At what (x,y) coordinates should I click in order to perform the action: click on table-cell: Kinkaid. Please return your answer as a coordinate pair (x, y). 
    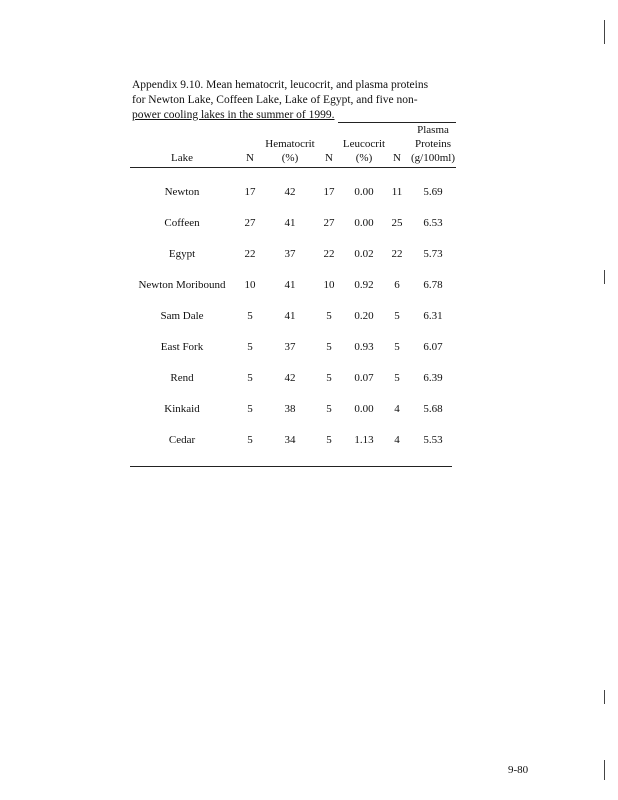
    Looking at the image, I should click on (182, 408).